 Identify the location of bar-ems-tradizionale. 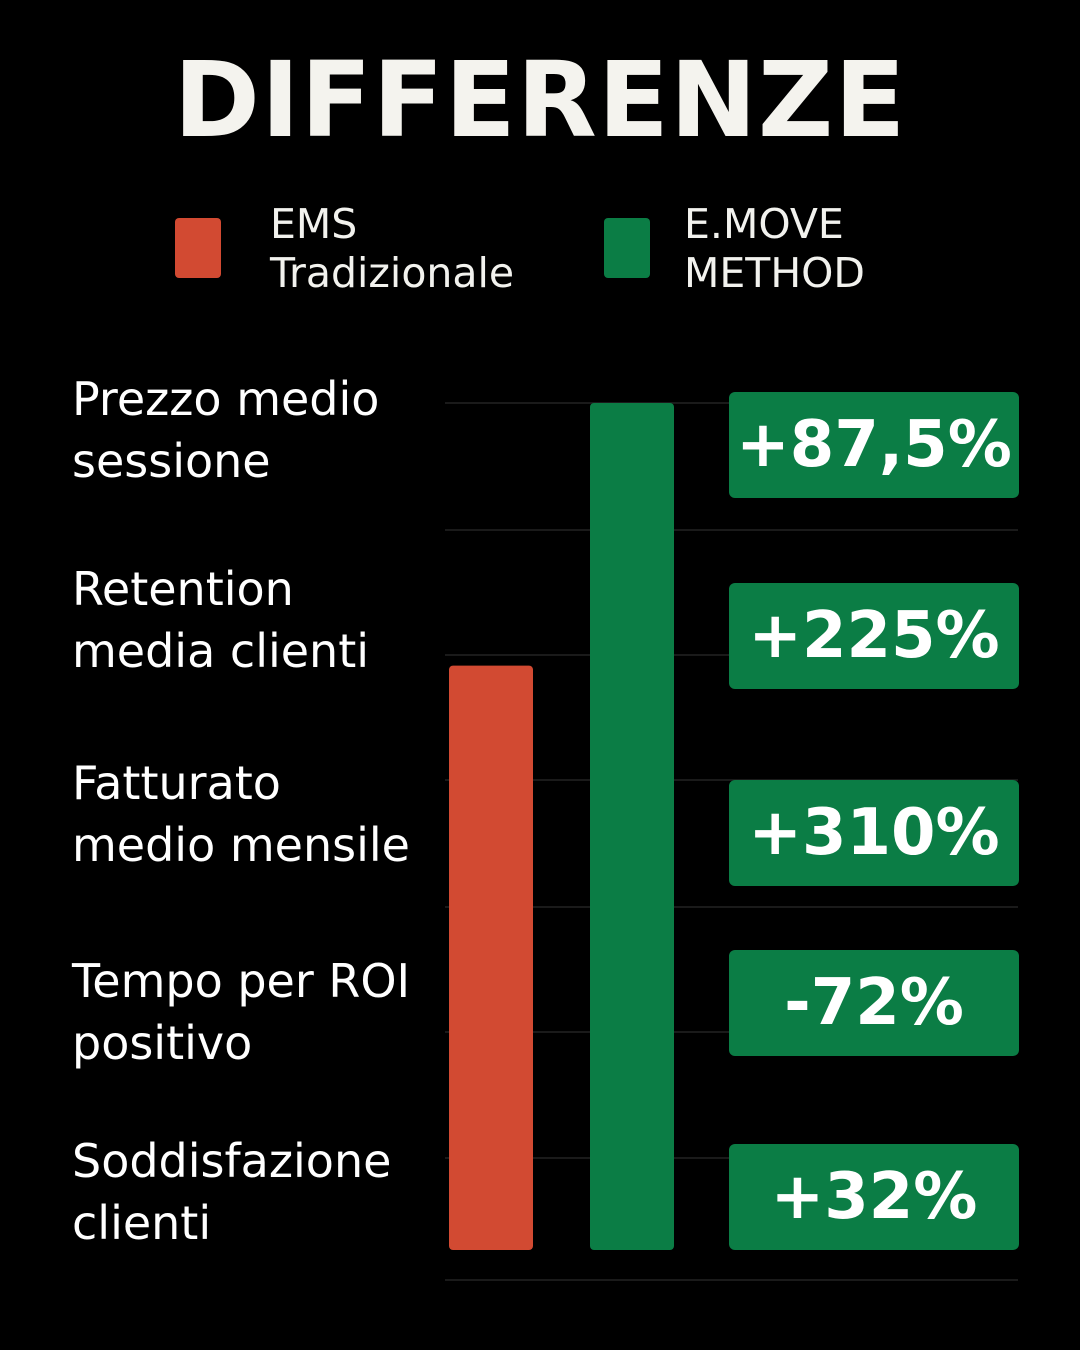
(491, 957).